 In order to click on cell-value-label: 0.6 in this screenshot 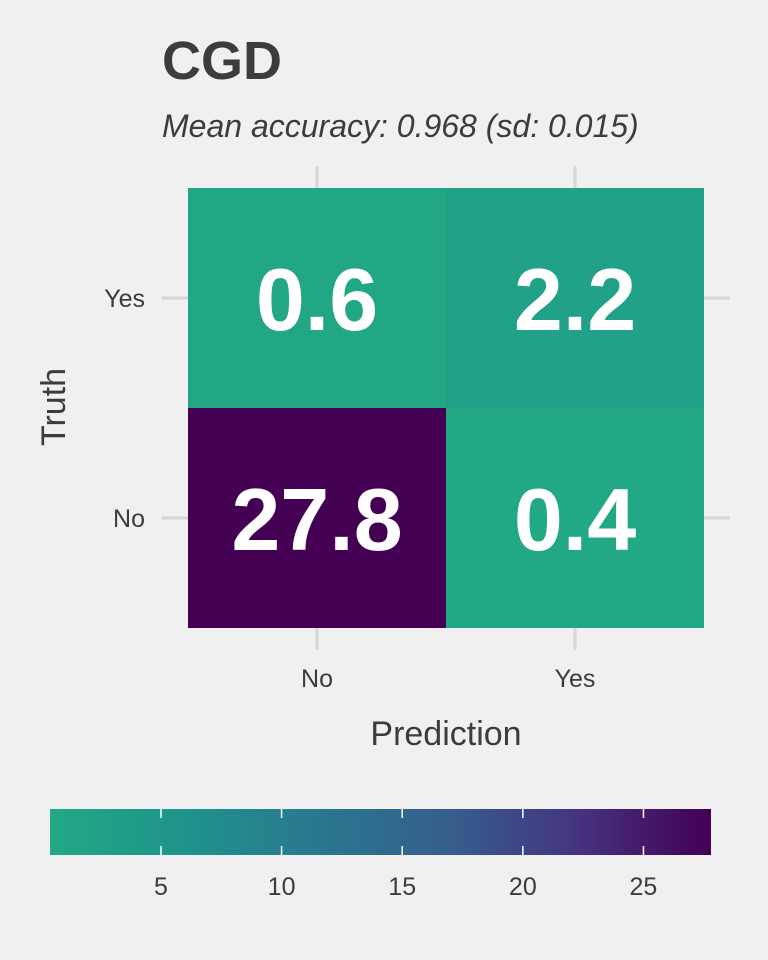, I will do `click(317, 299)`.